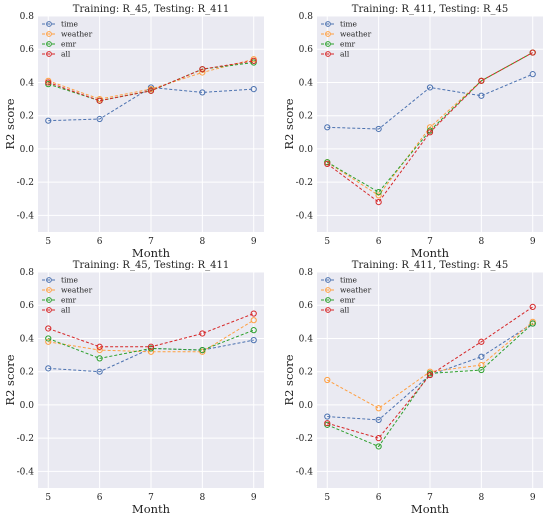 The width and height of the screenshot is (550, 515). What do you see at coordinates (306, 306) in the screenshot?
I see `y-tick-label: 0.6` at bounding box center [306, 306].